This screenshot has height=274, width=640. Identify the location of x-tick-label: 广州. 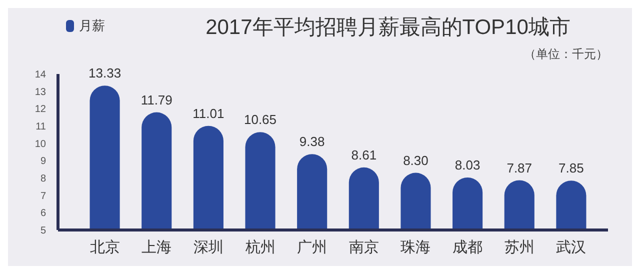
(312, 247).